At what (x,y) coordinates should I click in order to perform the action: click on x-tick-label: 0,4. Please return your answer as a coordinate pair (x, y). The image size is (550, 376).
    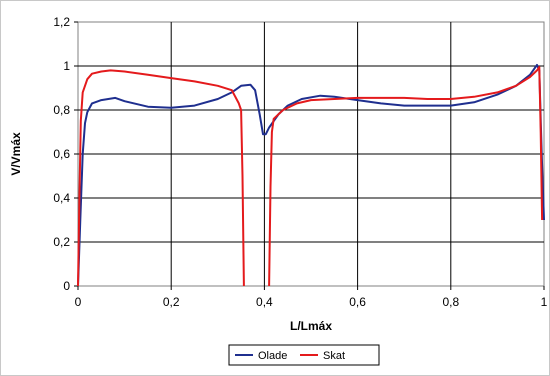
    Looking at the image, I should click on (264, 302).